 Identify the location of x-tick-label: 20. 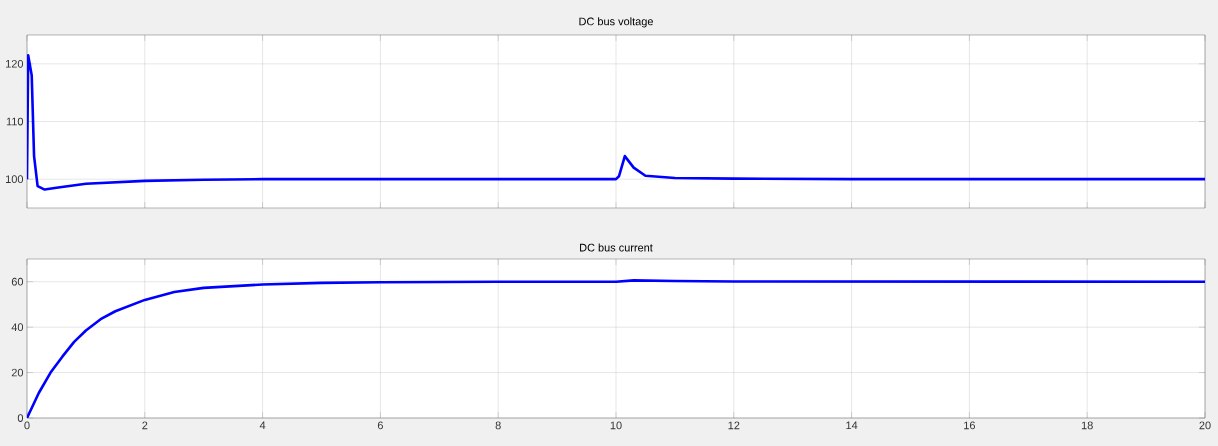
(1205, 425).